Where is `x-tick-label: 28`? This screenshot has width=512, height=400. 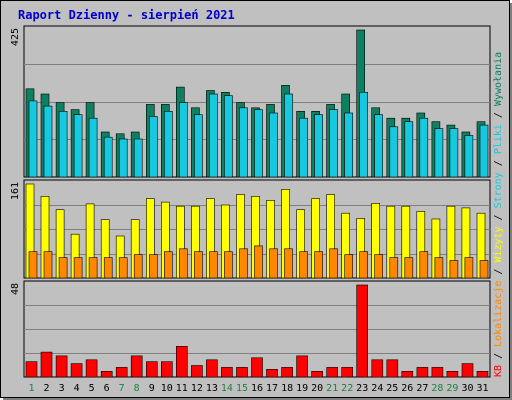
x-tick-label: 28 is located at coordinates (437, 388).